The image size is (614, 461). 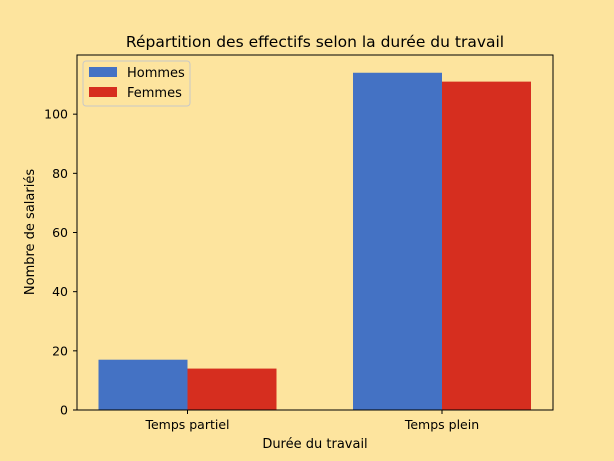 What do you see at coordinates (60, 291) in the screenshot?
I see `y-tick-label: 40` at bounding box center [60, 291].